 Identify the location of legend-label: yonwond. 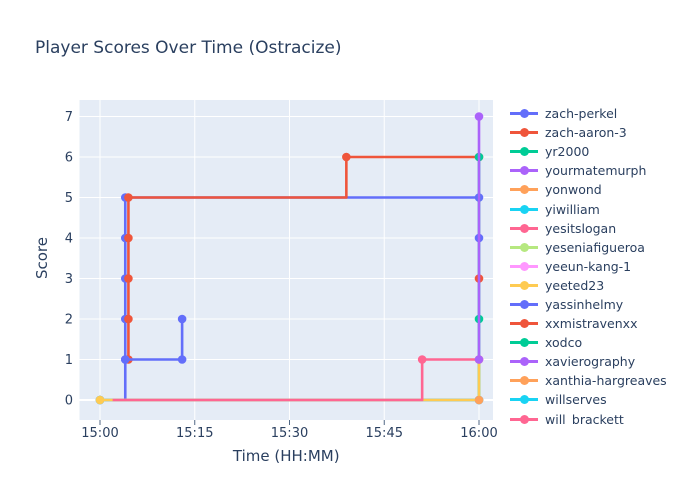
(573, 190).